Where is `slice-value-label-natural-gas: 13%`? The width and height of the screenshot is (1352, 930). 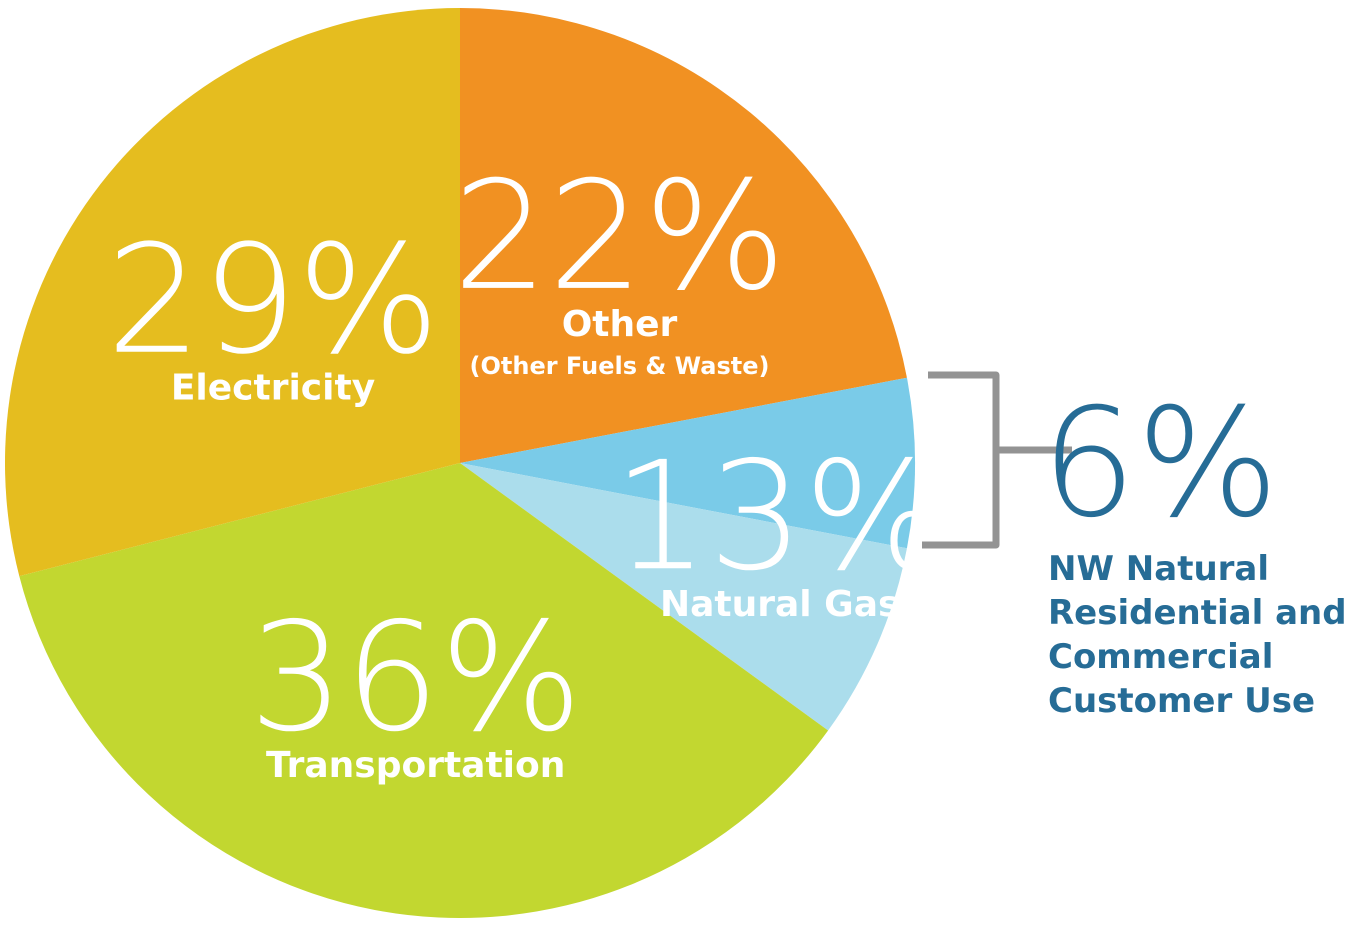 slice-value-label-natural-gas: 13% is located at coordinates (779, 517).